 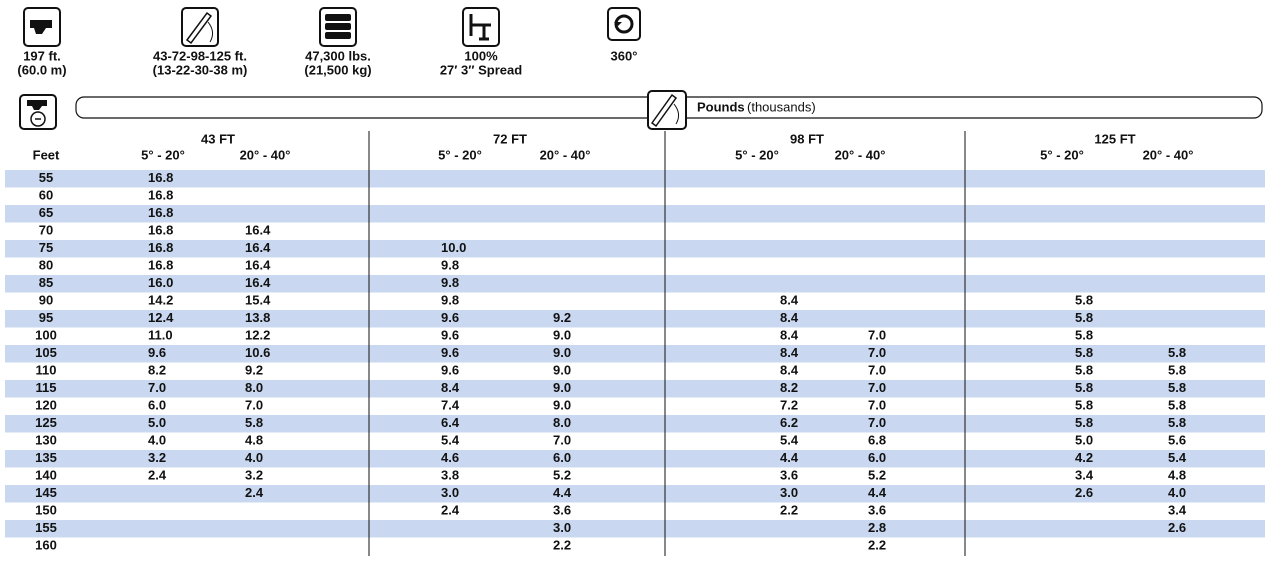 I want to click on value-cell: 4.8, so click(x=1177, y=475).